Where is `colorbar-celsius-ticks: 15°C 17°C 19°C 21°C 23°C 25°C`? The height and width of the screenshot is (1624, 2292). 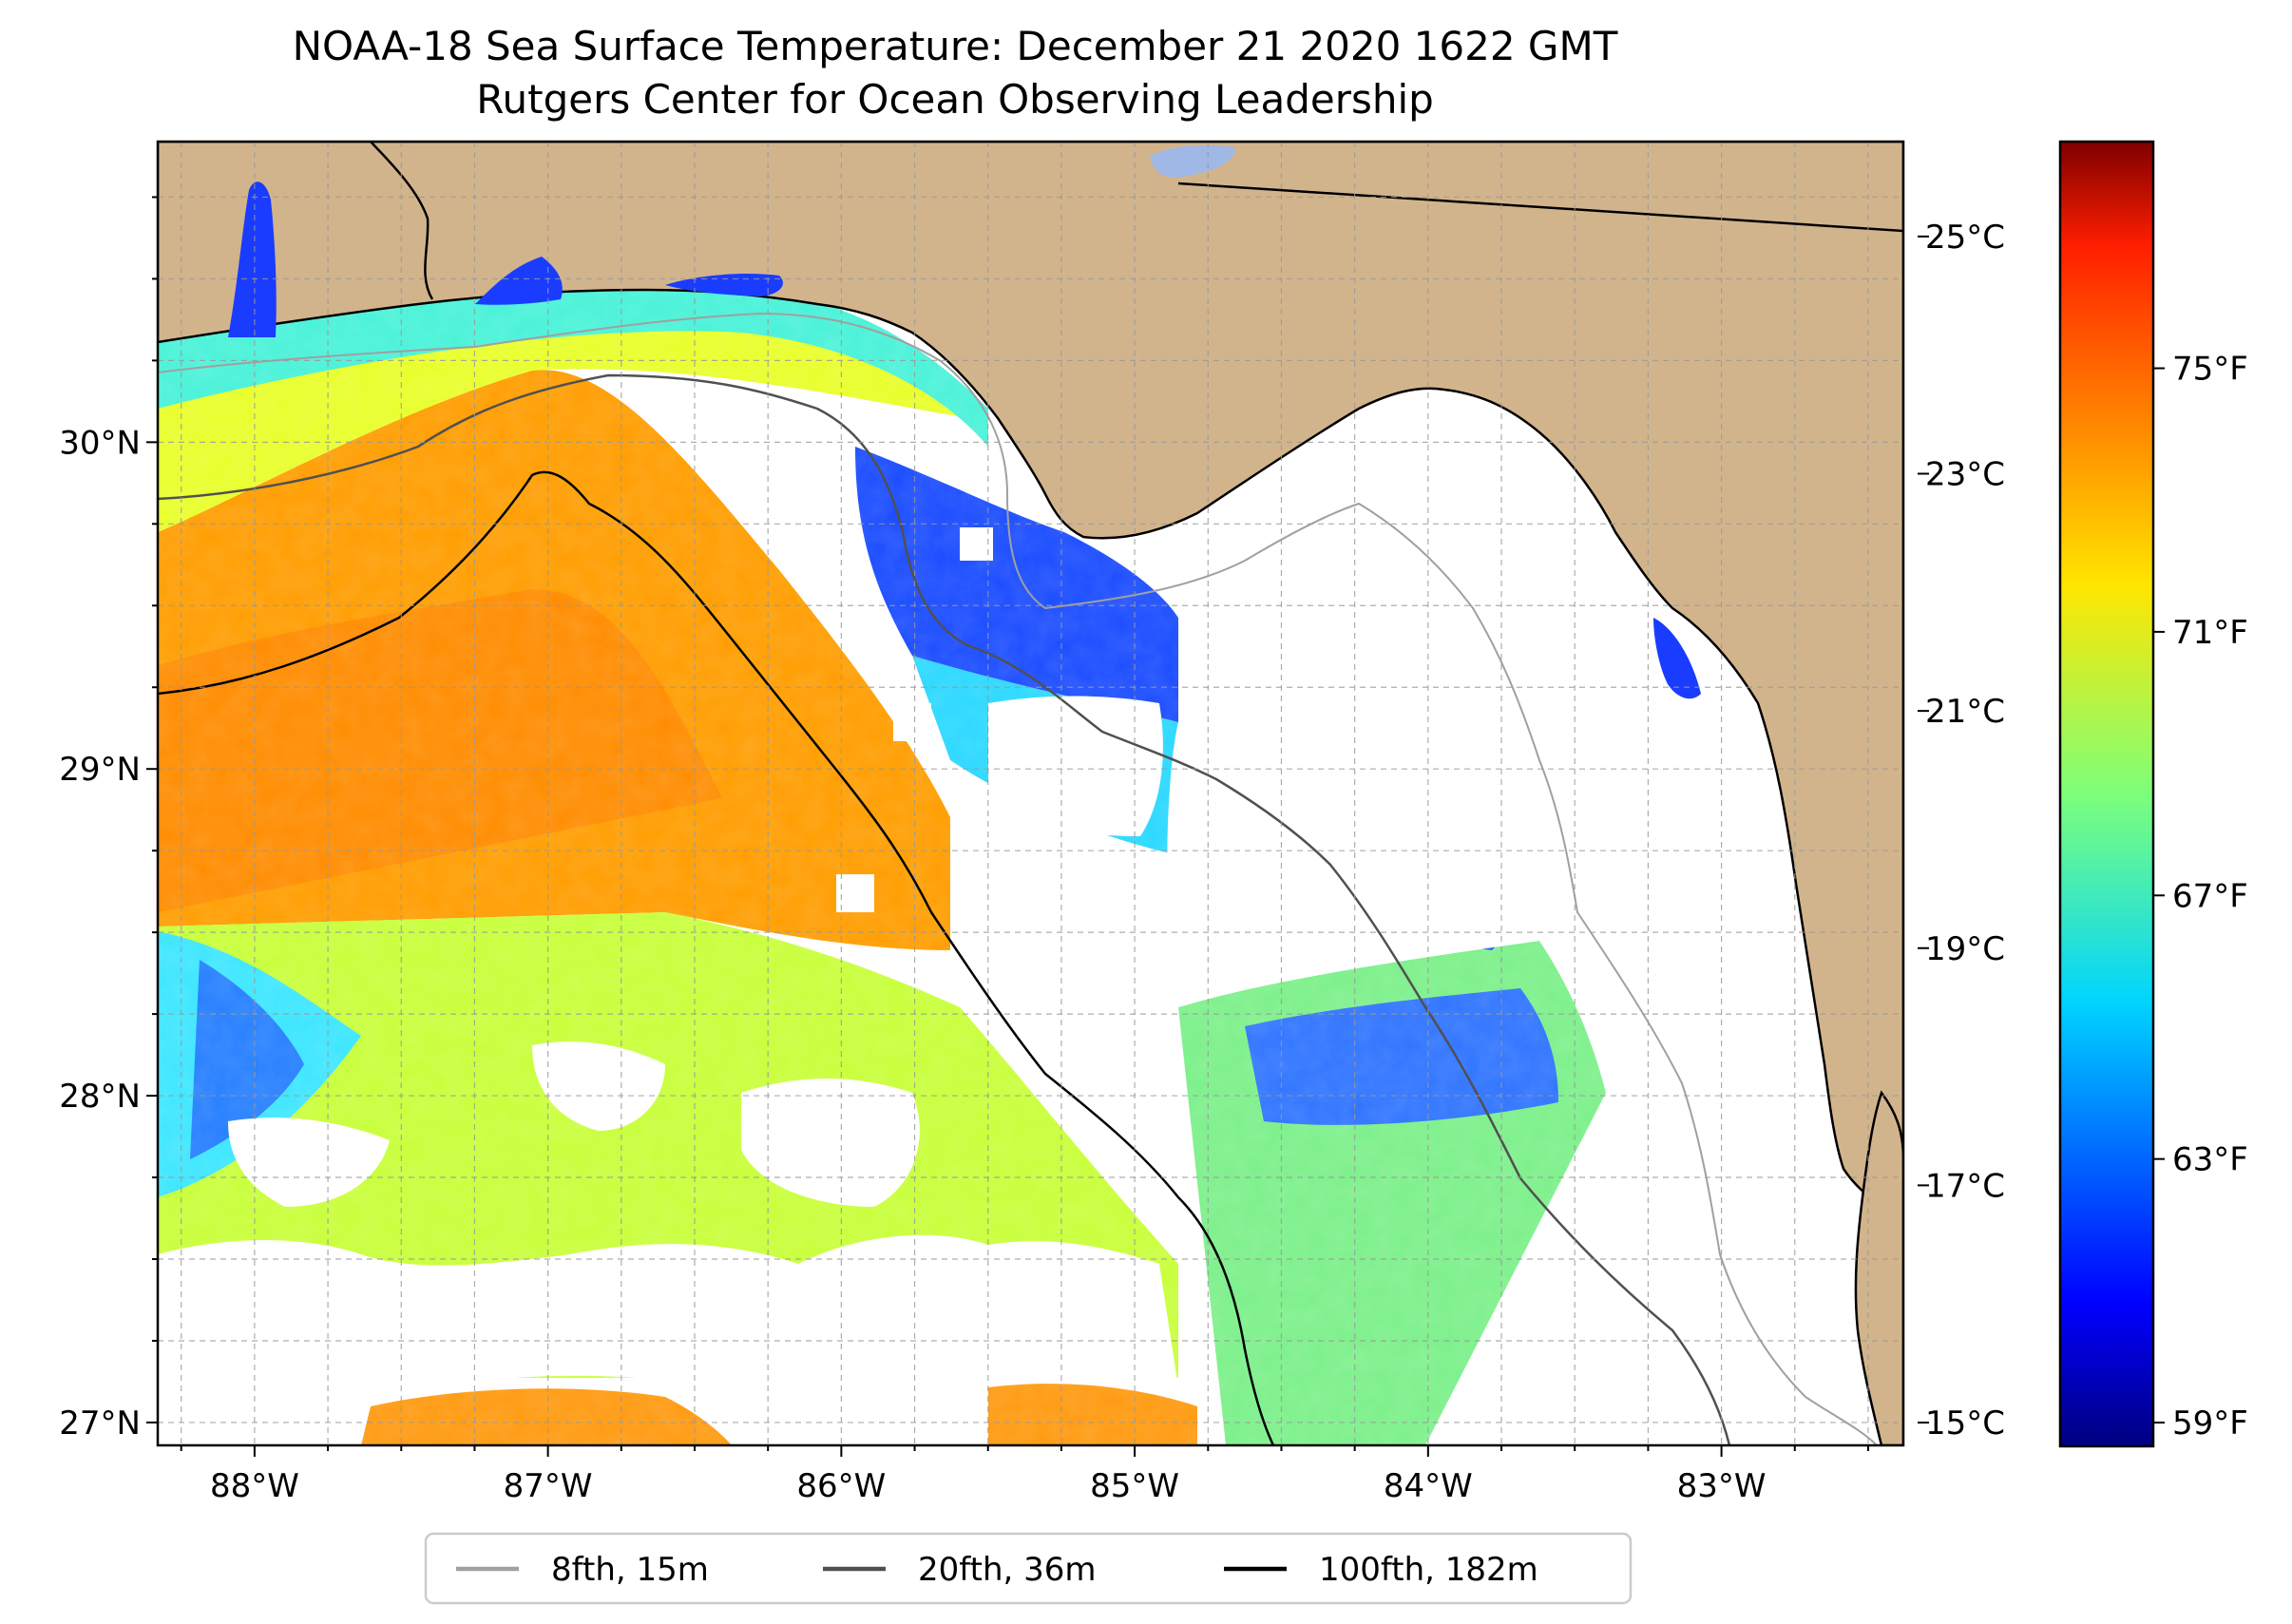 colorbar-celsius-ticks: 15°C 17°C 19°C 21°C 23°C 25°C is located at coordinates (1961, 830).